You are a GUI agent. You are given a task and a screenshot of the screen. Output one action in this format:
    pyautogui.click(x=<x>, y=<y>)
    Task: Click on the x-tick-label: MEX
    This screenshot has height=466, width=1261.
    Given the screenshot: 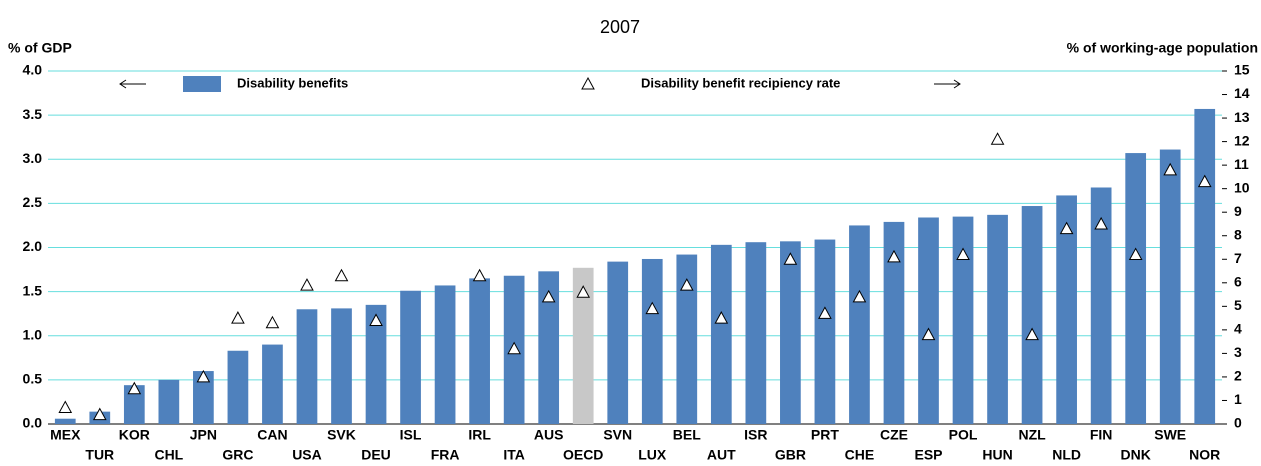 What is the action you would take?
    pyautogui.click(x=65, y=435)
    